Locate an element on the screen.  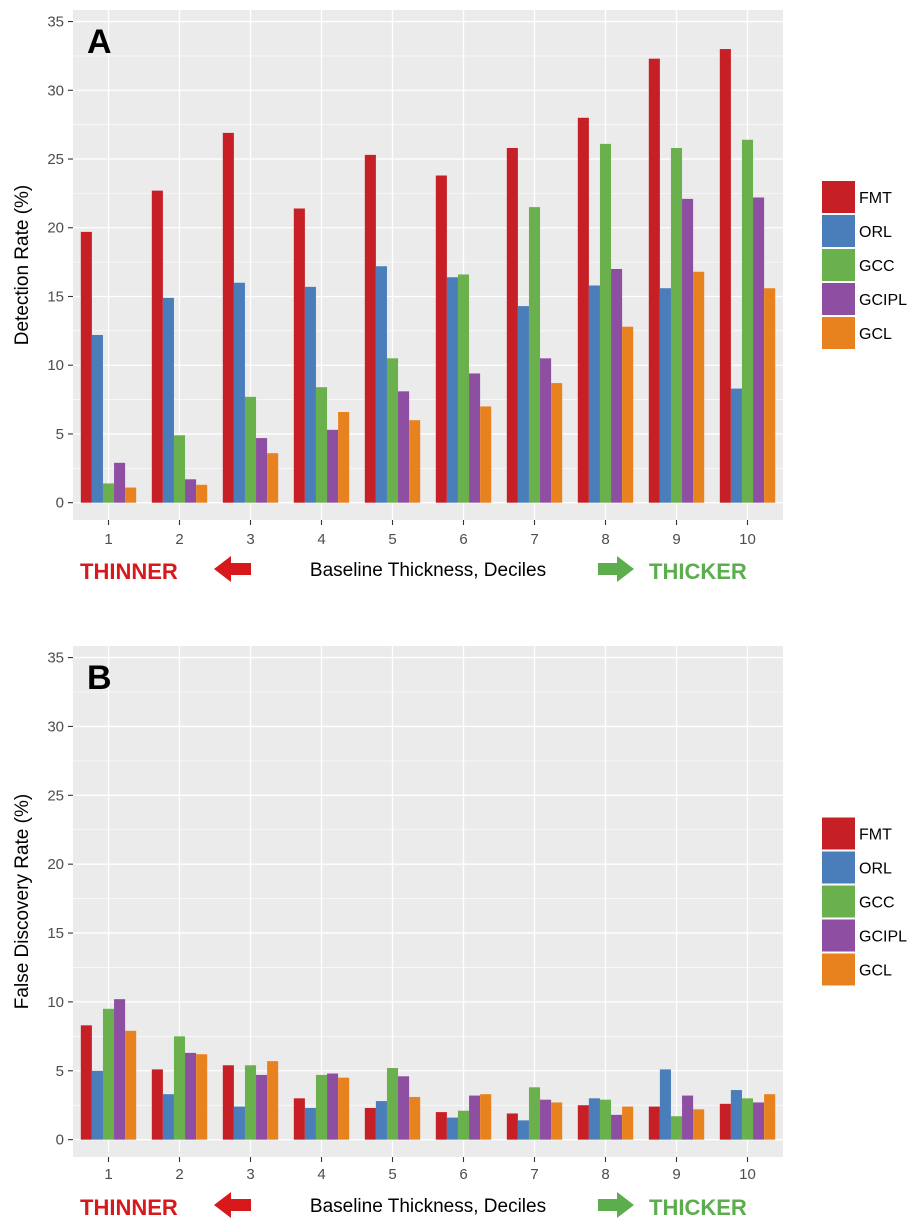
legend-label-gcc: GCC is located at coordinates (877, 903).